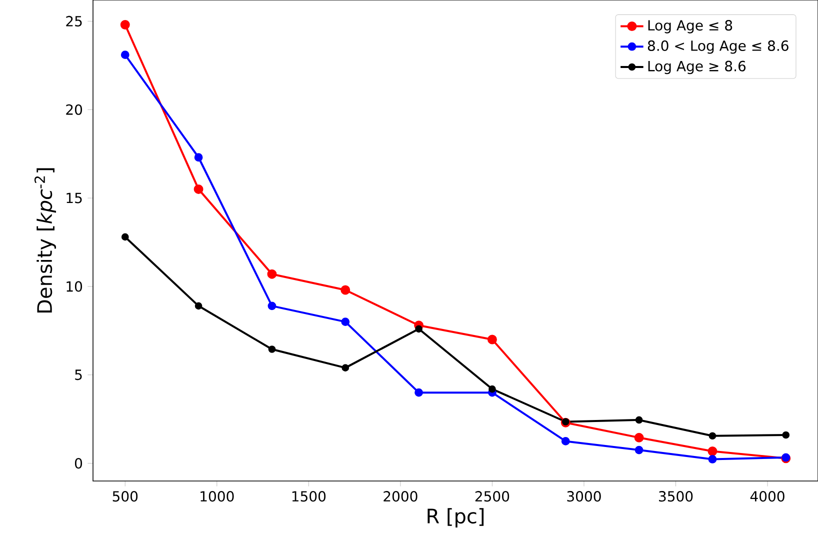 This screenshot has height=560, width=818. Describe the element at coordinates (74, 109) in the screenshot. I see `y-tick-label: 20` at that location.